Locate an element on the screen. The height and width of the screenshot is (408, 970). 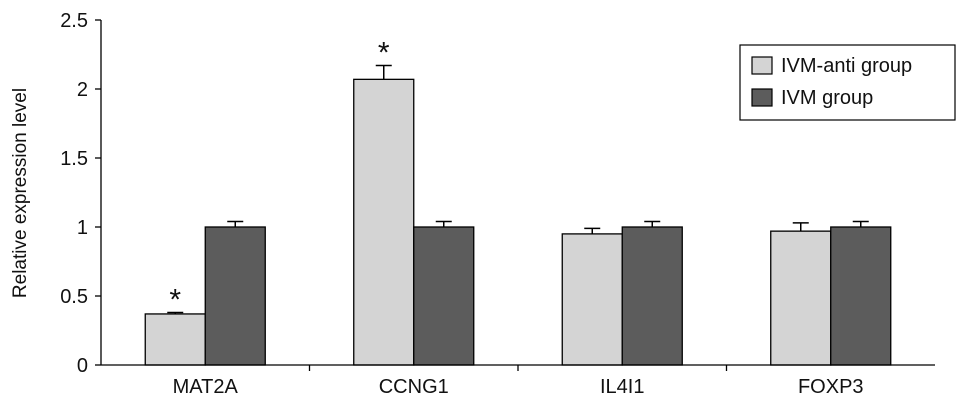
legend-box is located at coordinates (847, 82).